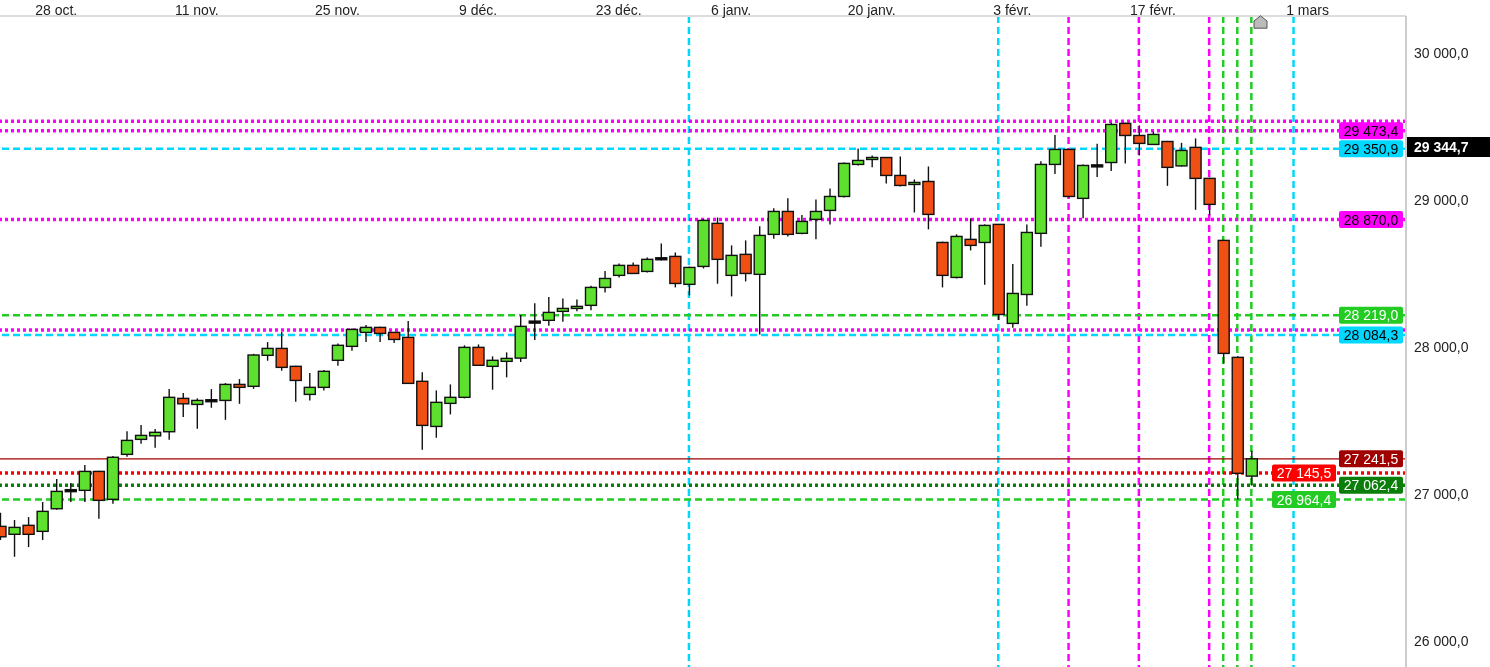 The image size is (1490, 667). What do you see at coordinates (1371, 219) in the screenshot?
I see `ref-line-label: 28 870,0` at bounding box center [1371, 219].